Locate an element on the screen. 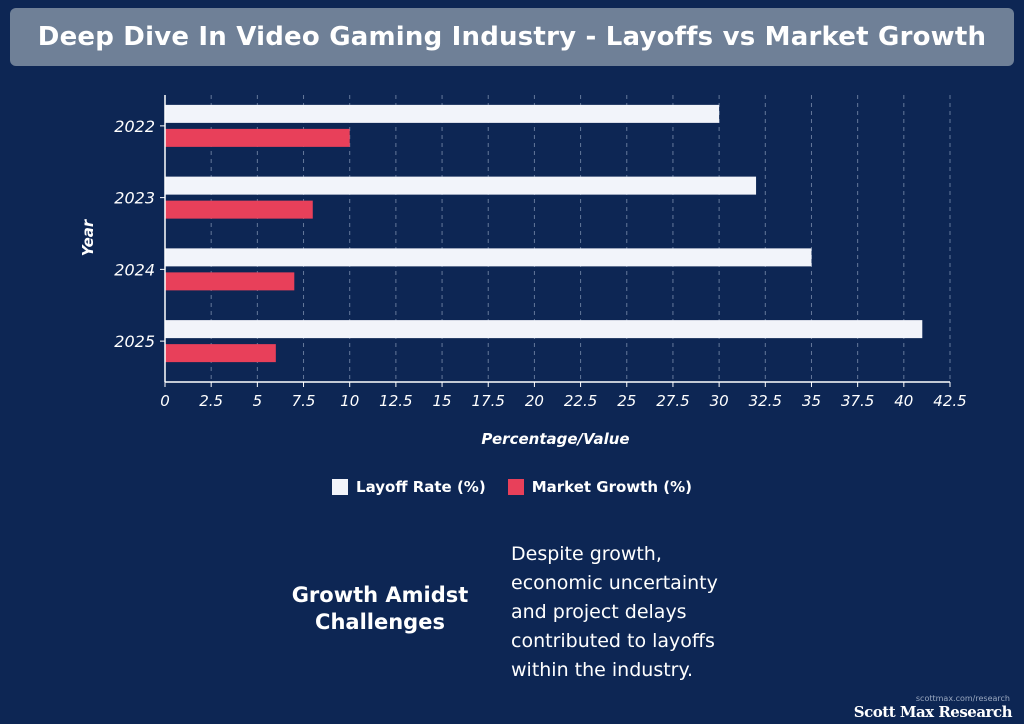  x-tick-label: 12.5 is located at coordinates (395, 401).